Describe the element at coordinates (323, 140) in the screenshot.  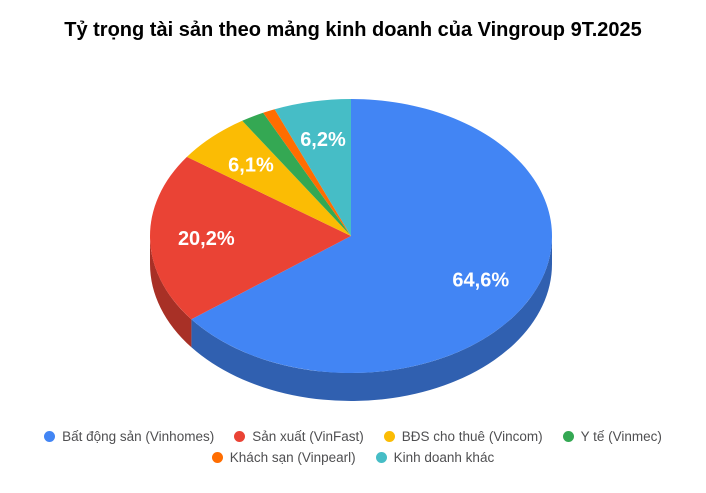
I see `slice-percent-label: 6,2%` at that location.